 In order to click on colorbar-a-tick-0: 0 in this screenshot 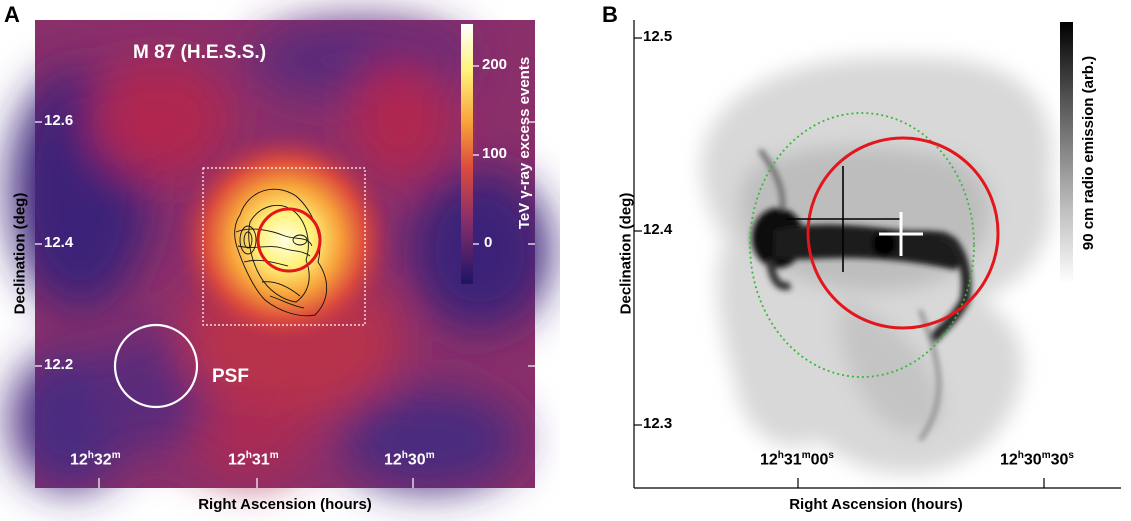, I will do `click(488, 242)`.